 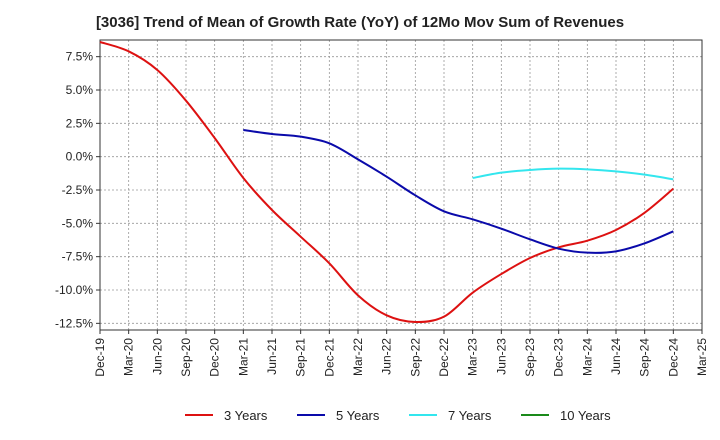 I want to click on y-tick-label: -12.5%, so click(x=74, y=323).